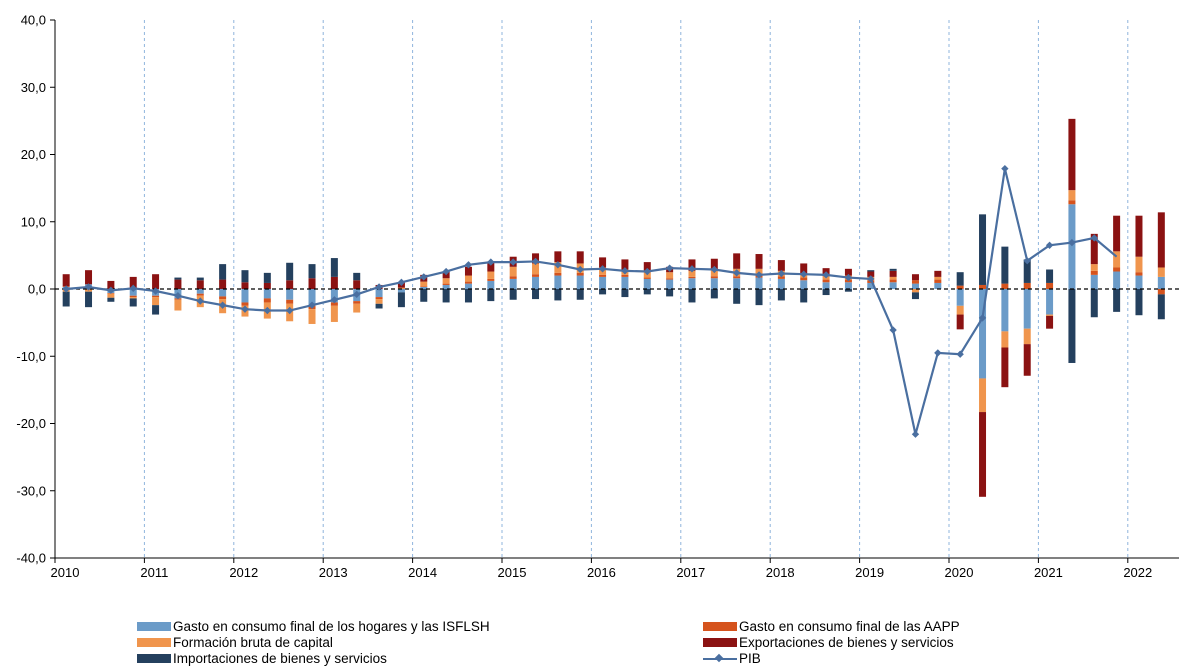 The height and width of the screenshot is (667, 1179). What do you see at coordinates (422, 572) in the screenshot?
I see `x-tick-label: 2014` at bounding box center [422, 572].